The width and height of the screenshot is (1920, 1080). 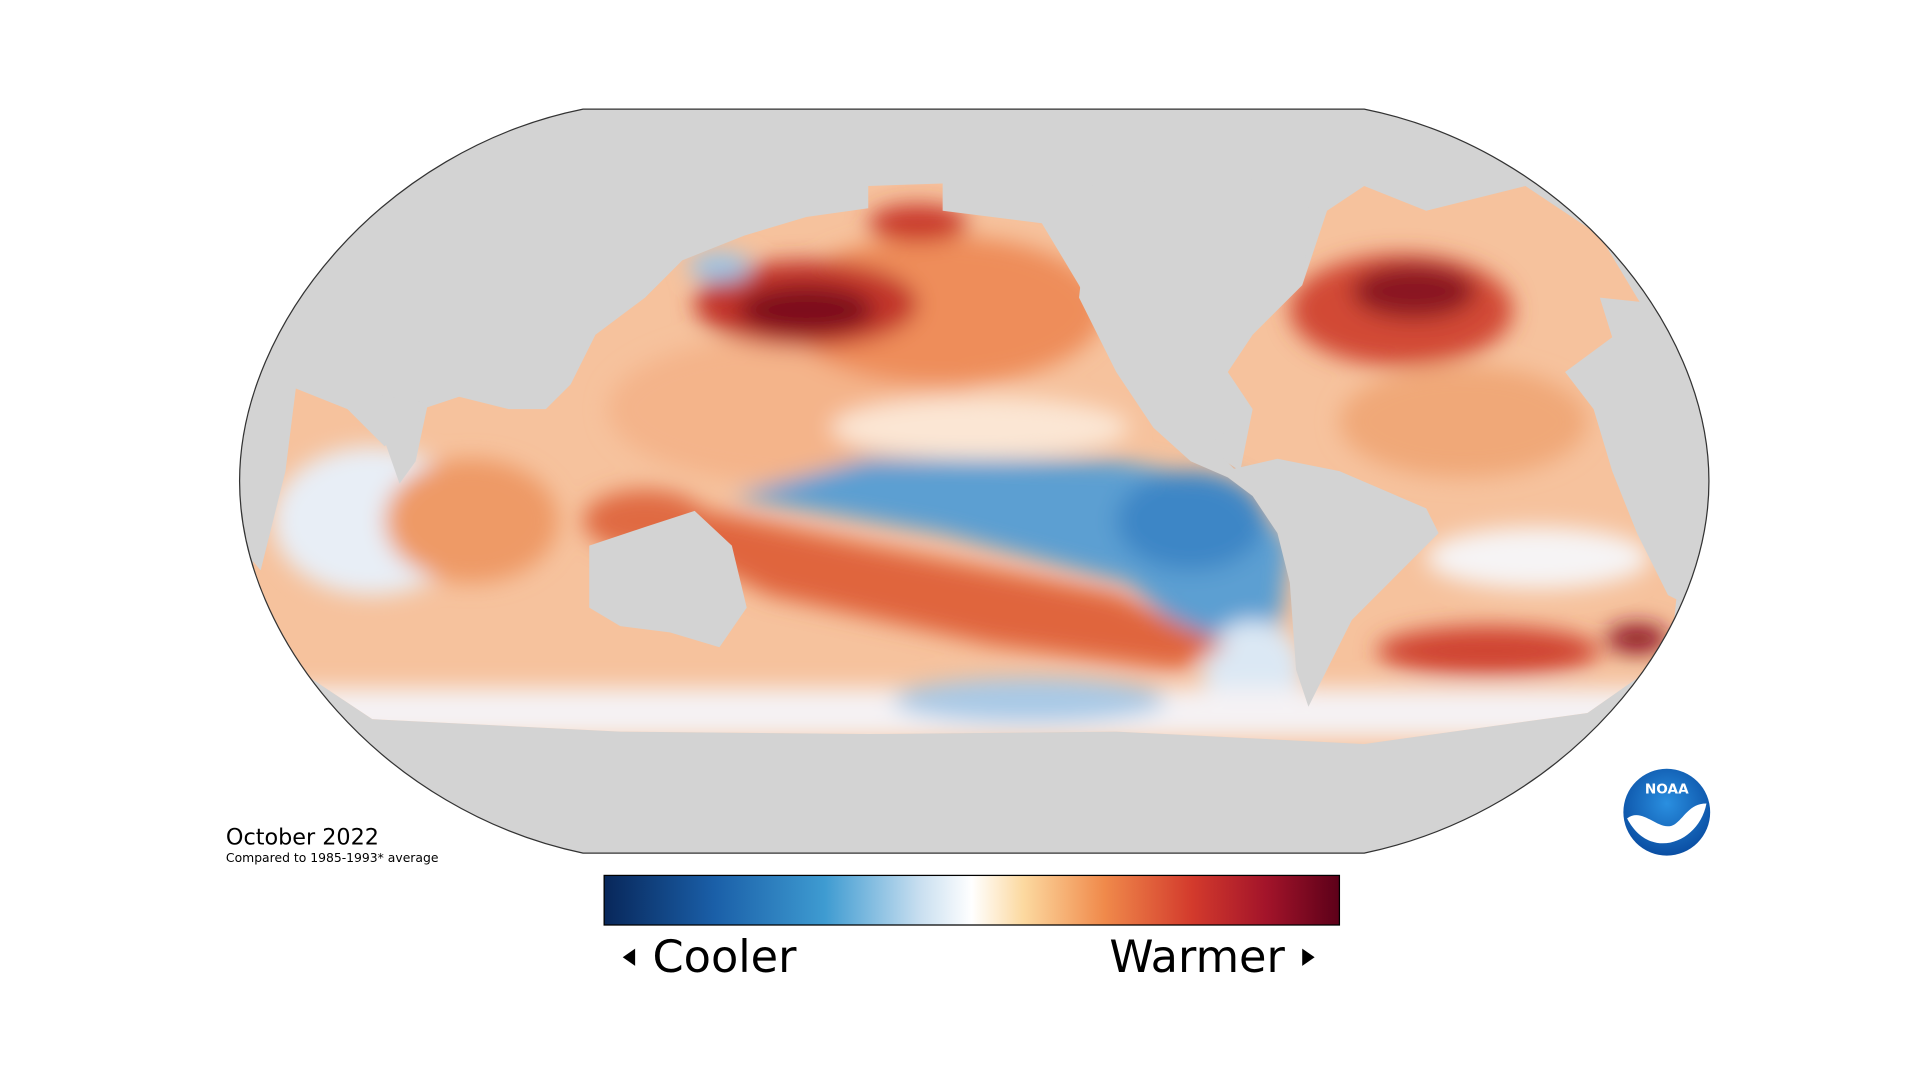 I want to click on map-title: October 2022, so click(x=302, y=837).